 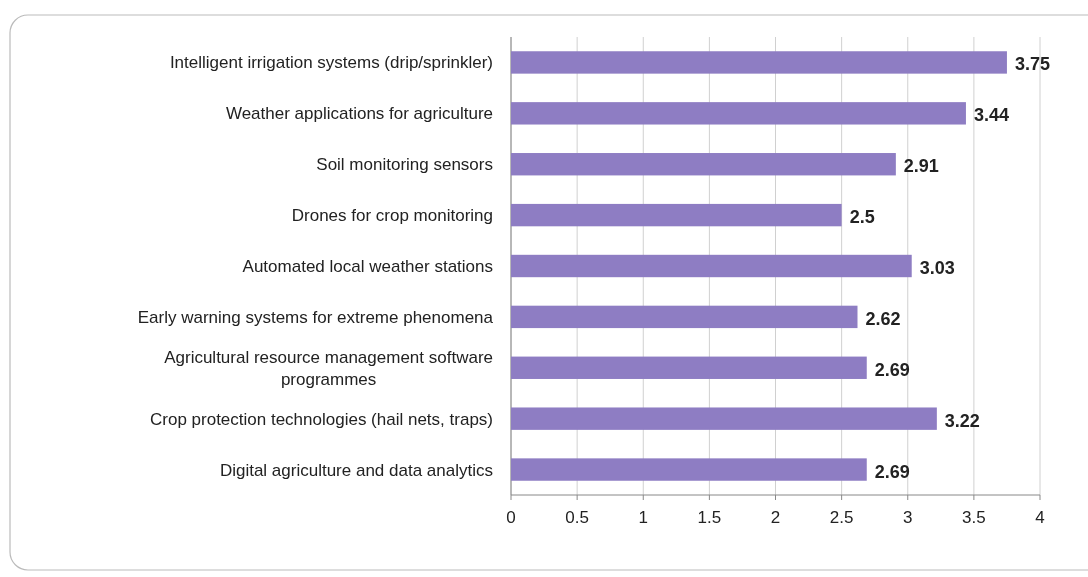 What do you see at coordinates (321, 419) in the screenshot?
I see `y-tick-label: Crop protection technologies (hail nets, traps)` at bounding box center [321, 419].